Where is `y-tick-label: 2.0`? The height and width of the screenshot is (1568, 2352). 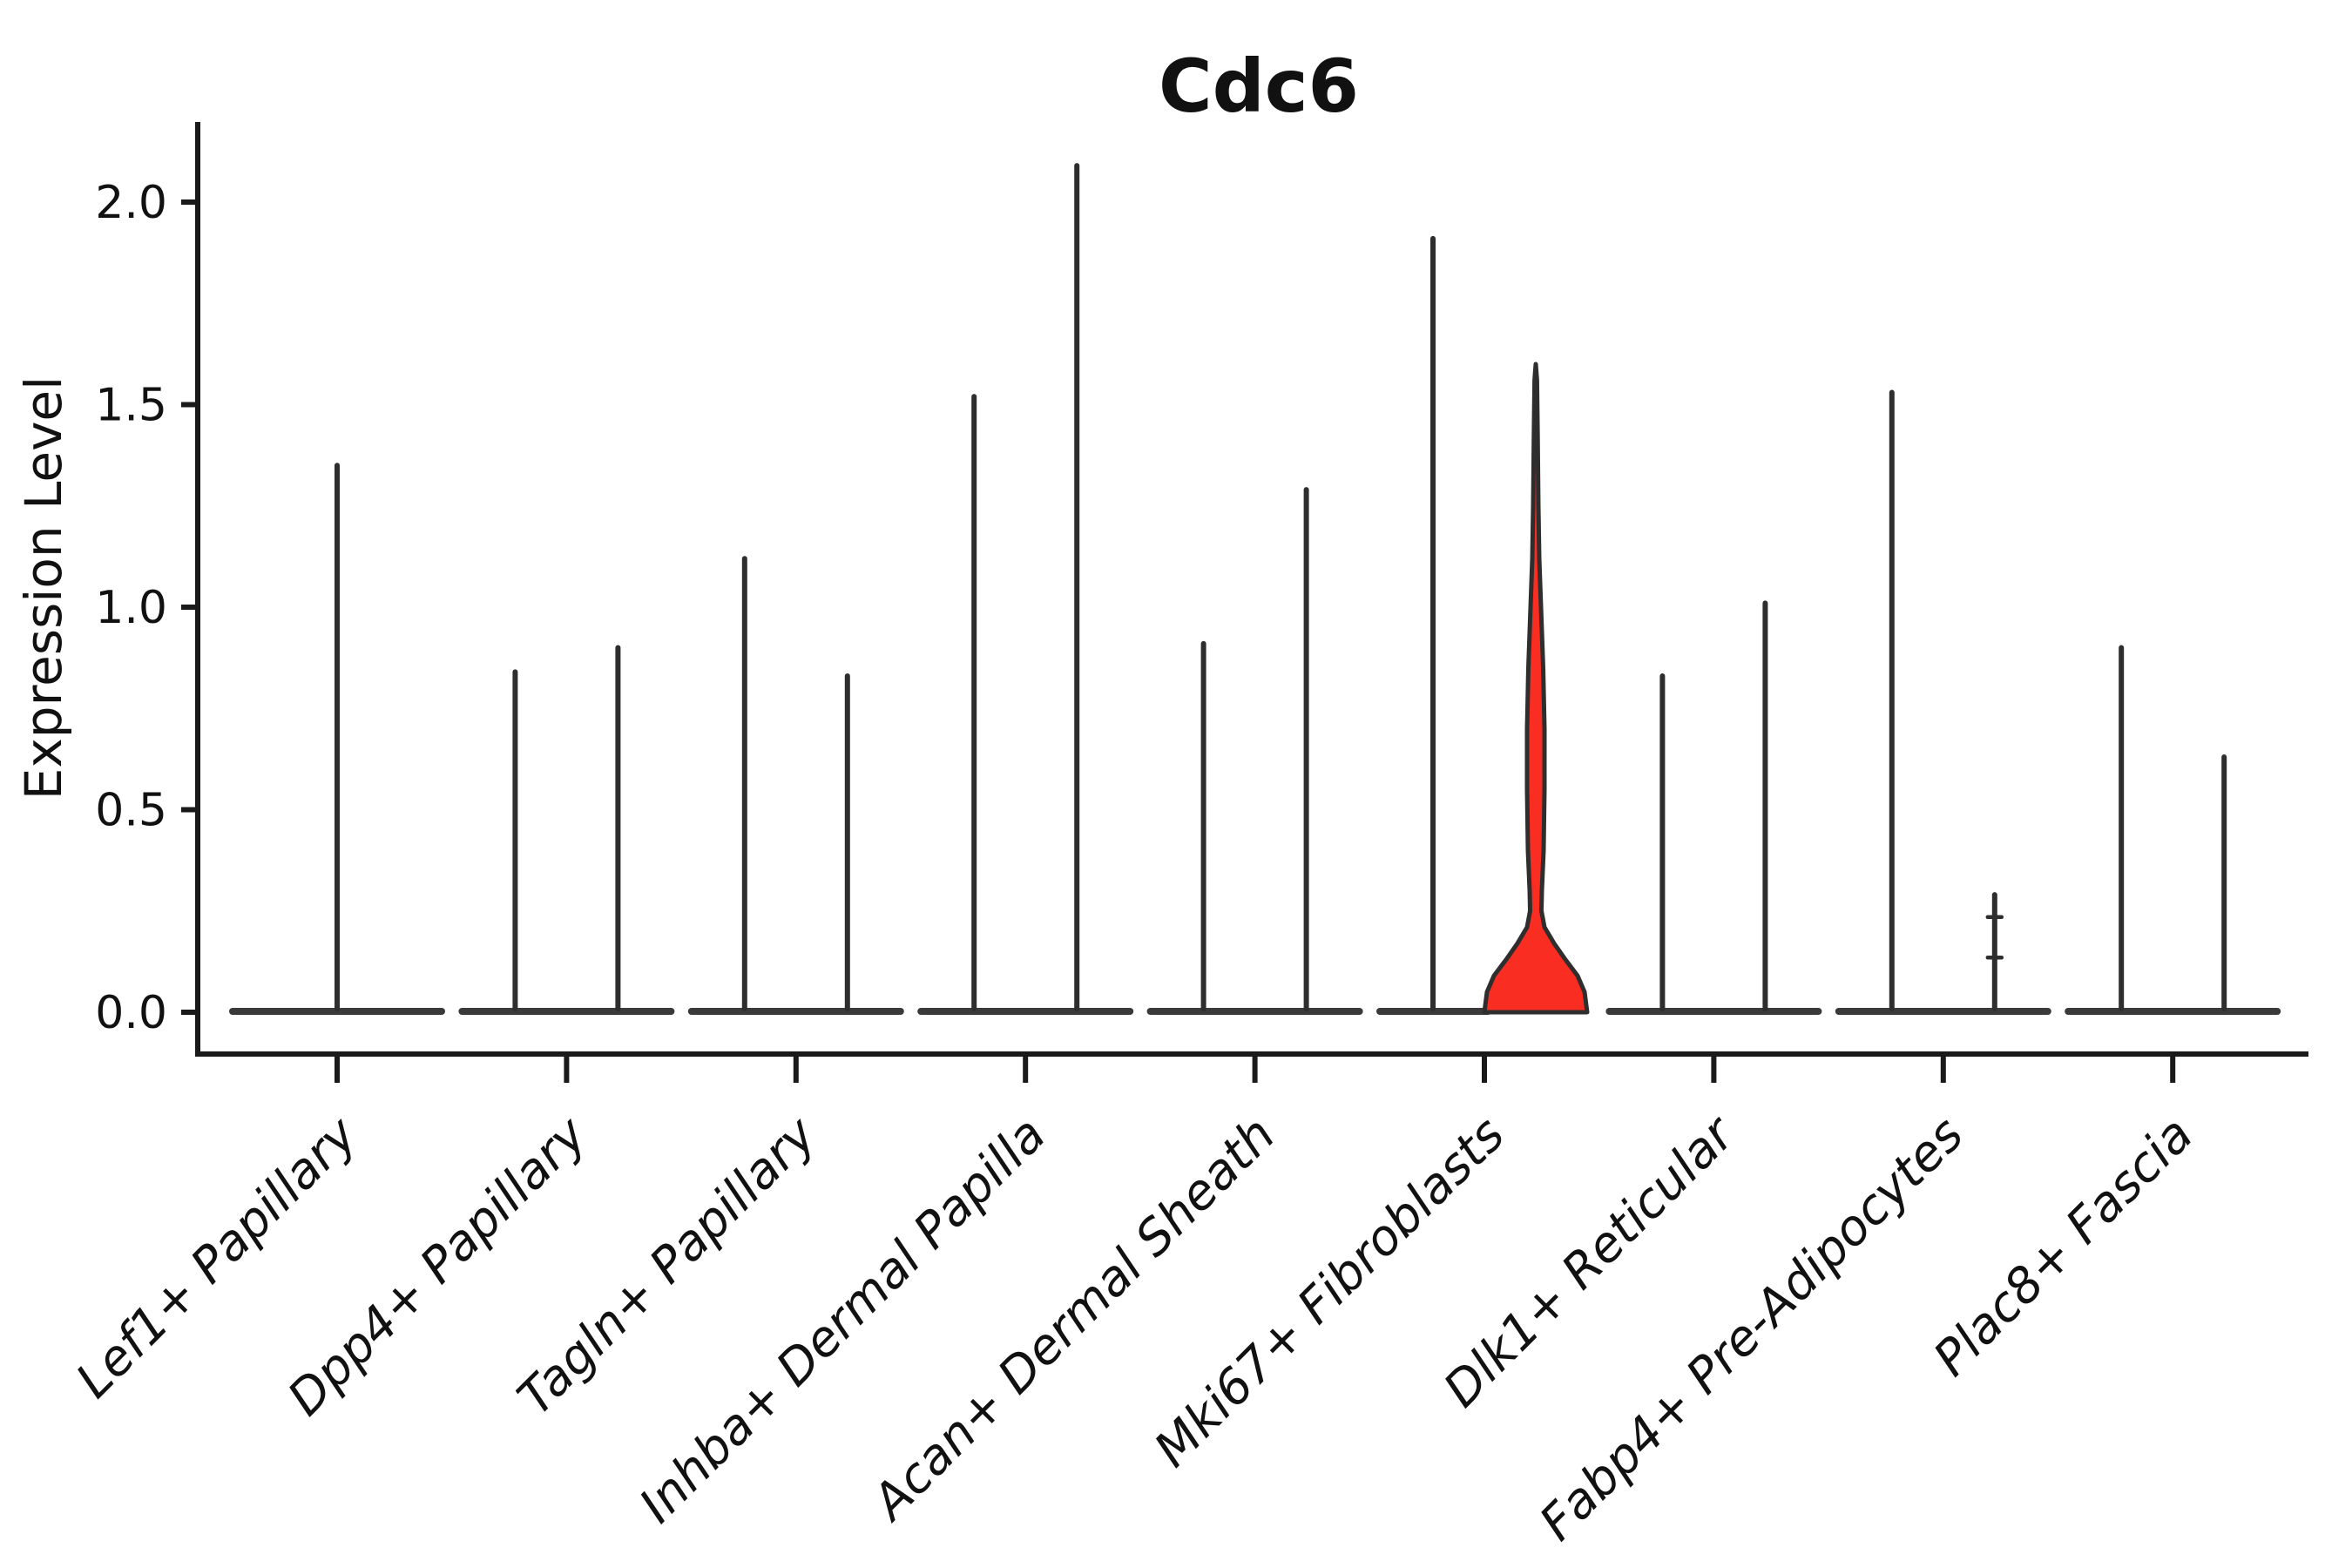
y-tick-label: 2.0 is located at coordinates (131, 203).